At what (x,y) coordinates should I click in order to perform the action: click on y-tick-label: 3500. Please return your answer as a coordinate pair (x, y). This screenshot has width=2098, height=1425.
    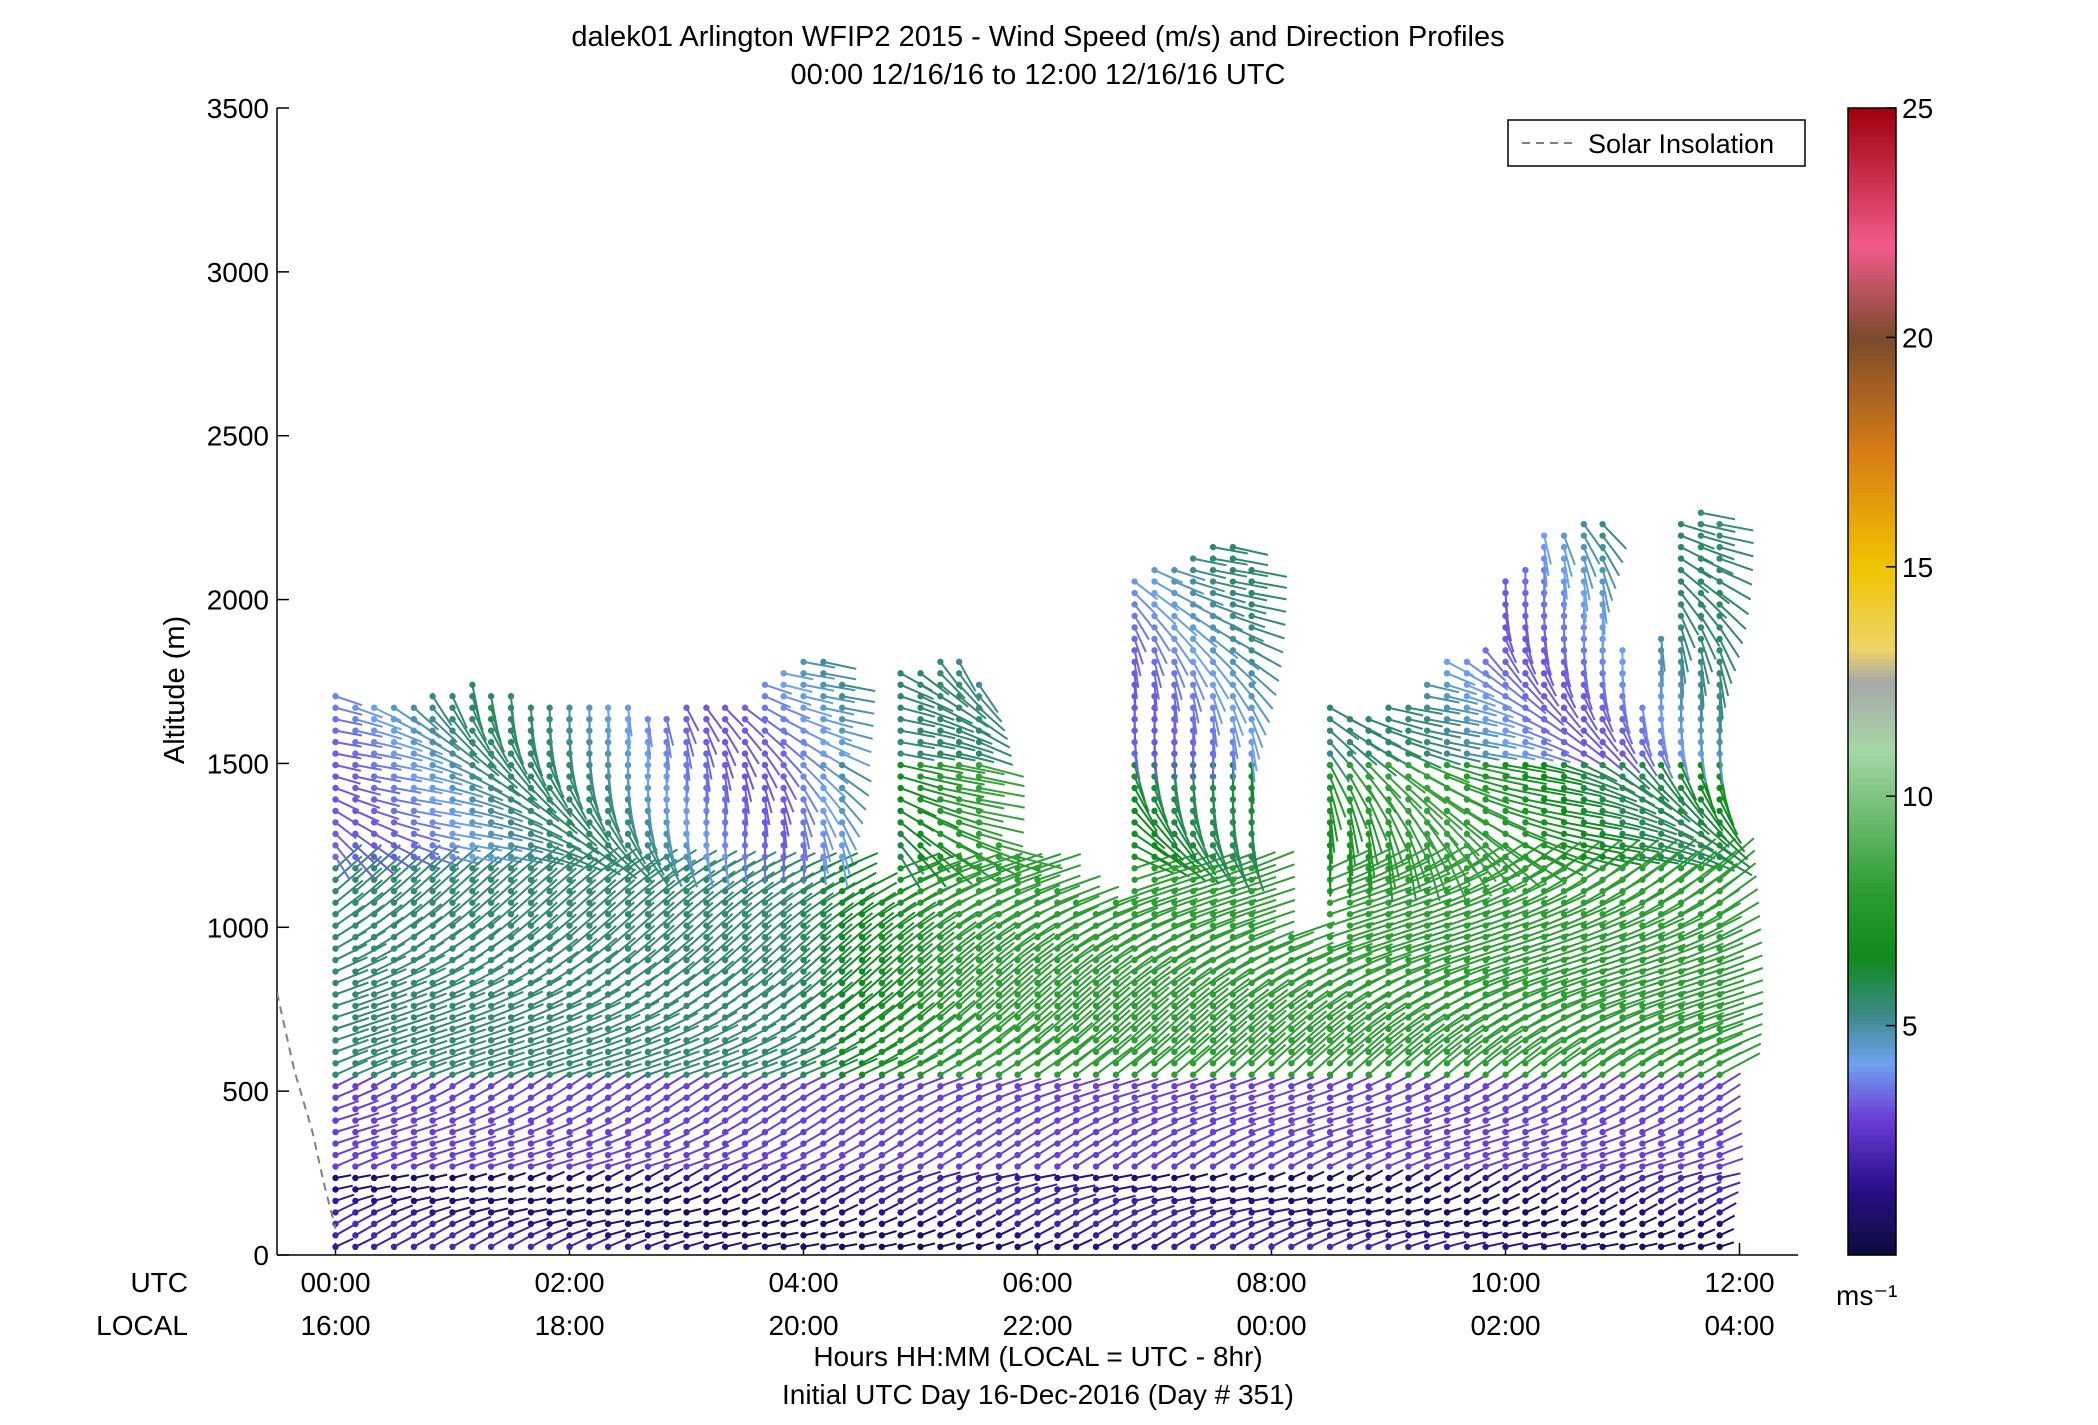
    Looking at the image, I should click on (238, 108).